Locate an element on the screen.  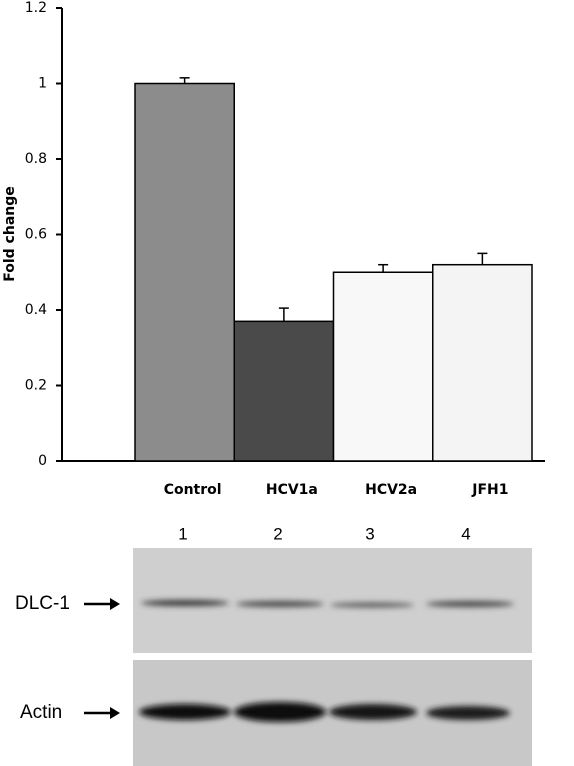
blot-label: Actin is located at coordinates (41, 712).